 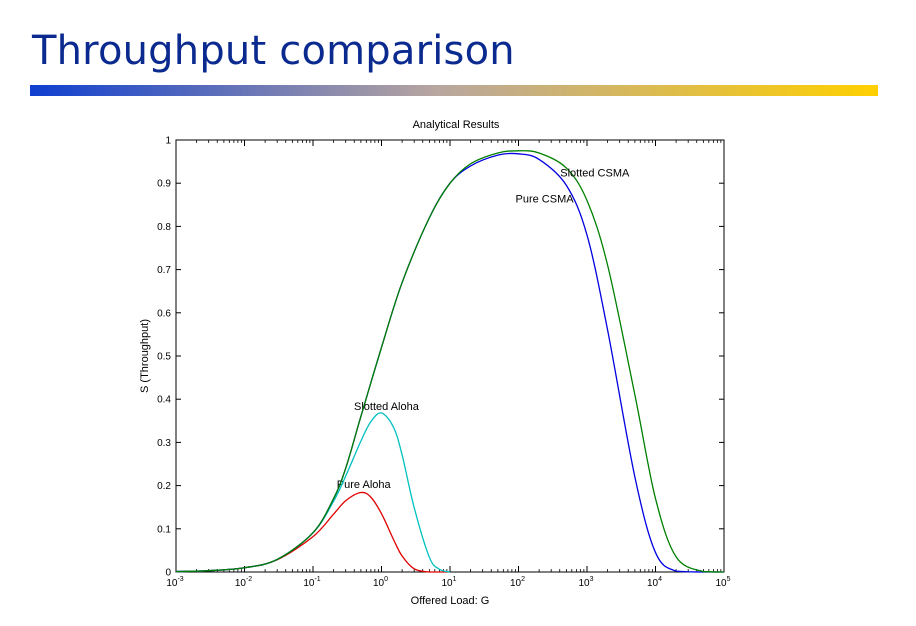 What do you see at coordinates (164, 486) in the screenshot?
I see `y-tick-label: 0.2` at bounding box center [164, 486].